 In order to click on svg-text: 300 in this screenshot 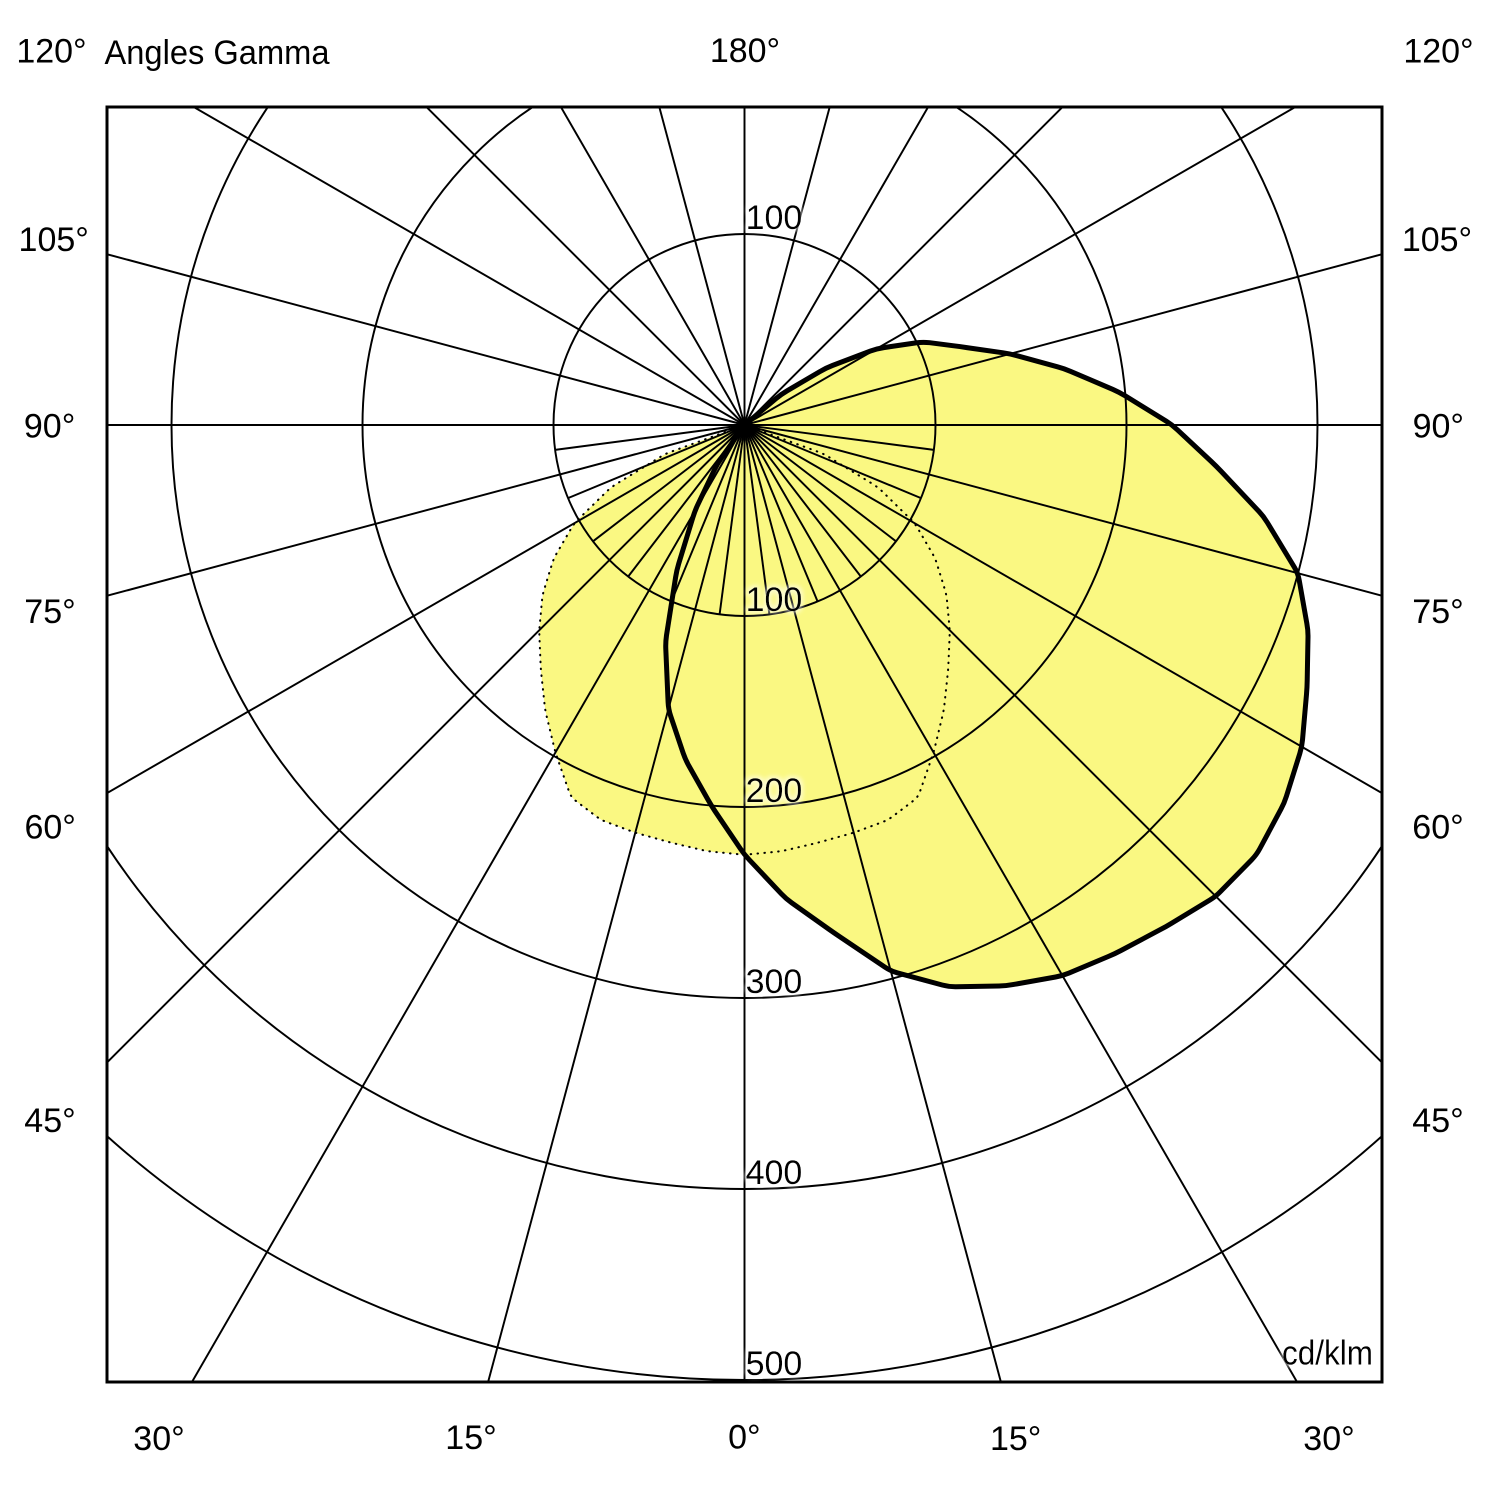, I will do `click(774, 982)`.